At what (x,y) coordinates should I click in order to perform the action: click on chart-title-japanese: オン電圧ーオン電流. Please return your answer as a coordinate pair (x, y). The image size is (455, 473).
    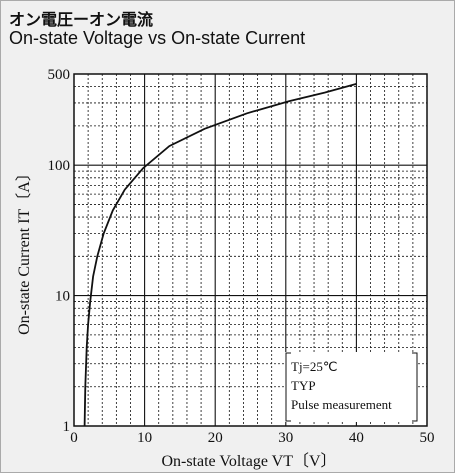
    Looking at the image, I should click on (81, 19).